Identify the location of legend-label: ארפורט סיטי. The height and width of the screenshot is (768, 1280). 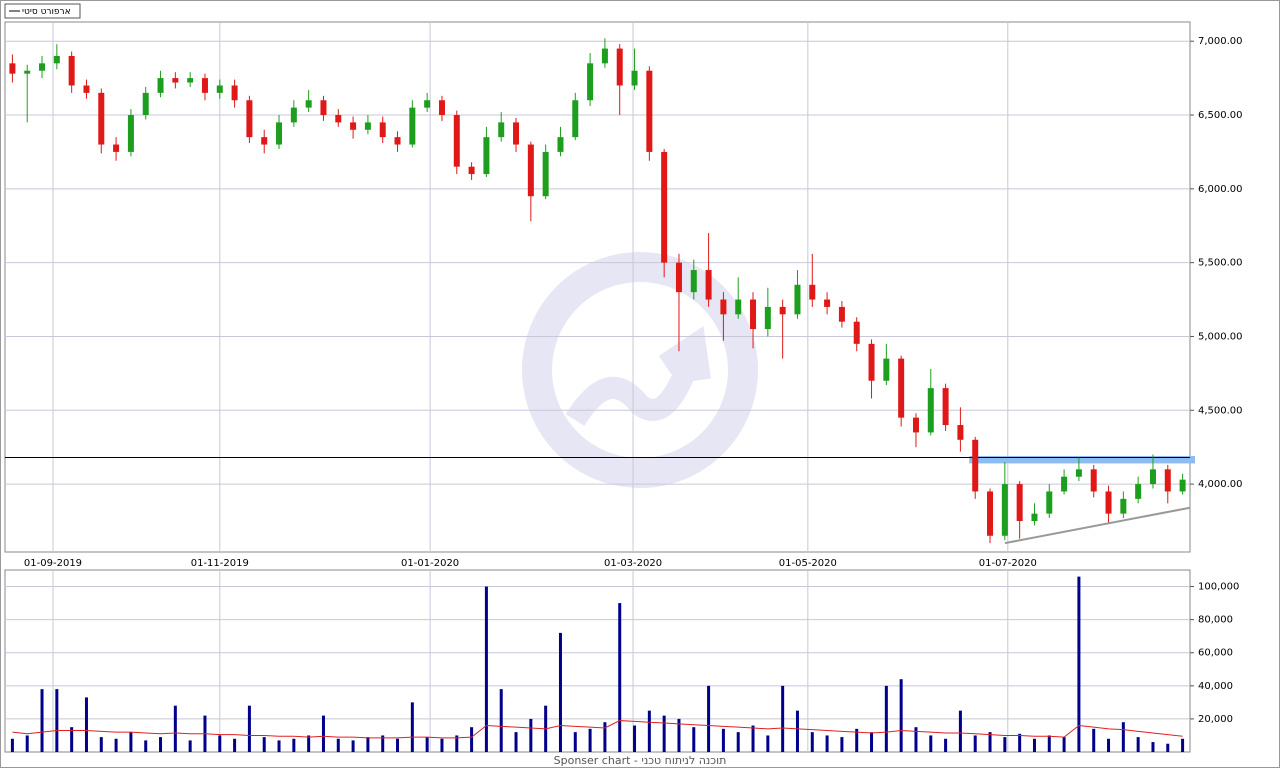
(46, 12).